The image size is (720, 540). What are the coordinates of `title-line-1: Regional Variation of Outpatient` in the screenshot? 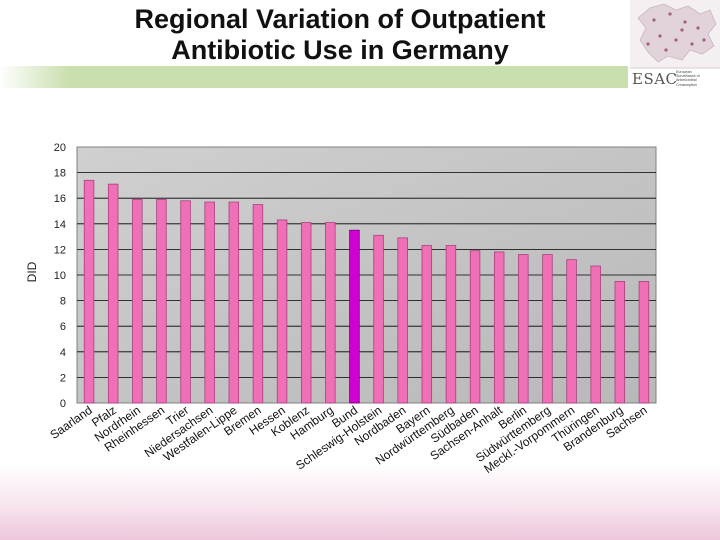 It's located at (340, 19).